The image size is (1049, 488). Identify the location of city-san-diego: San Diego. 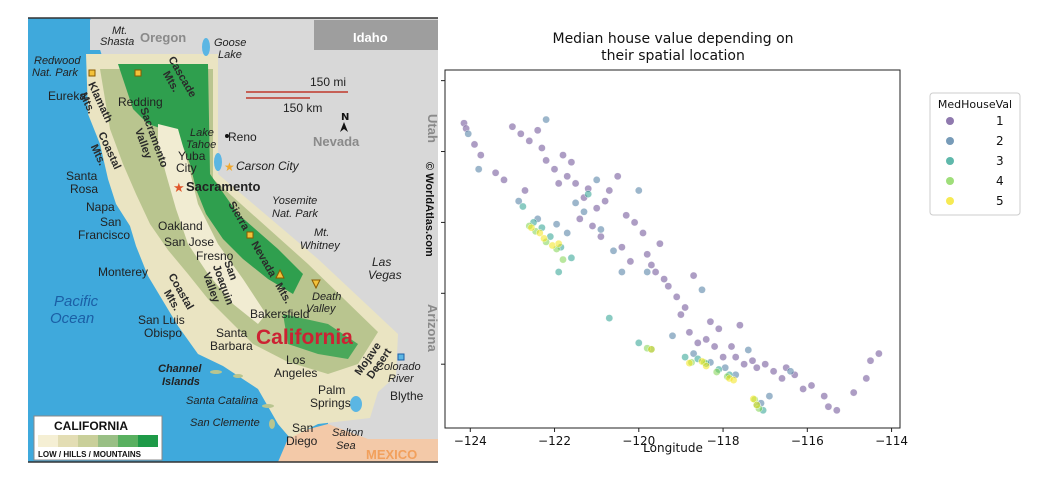
(302, 434).